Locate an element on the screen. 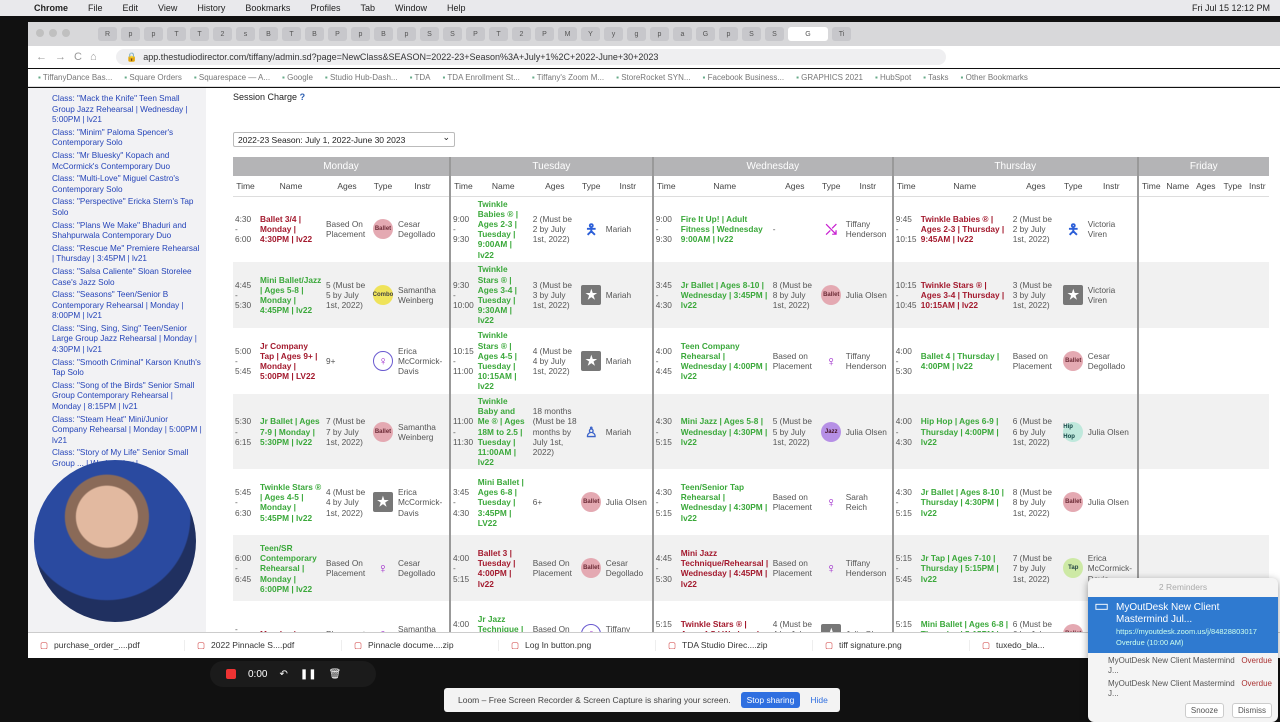 The width and height of the screenshot is (1280, 722). browser-tab: Y is located at coordinates (590, 34).